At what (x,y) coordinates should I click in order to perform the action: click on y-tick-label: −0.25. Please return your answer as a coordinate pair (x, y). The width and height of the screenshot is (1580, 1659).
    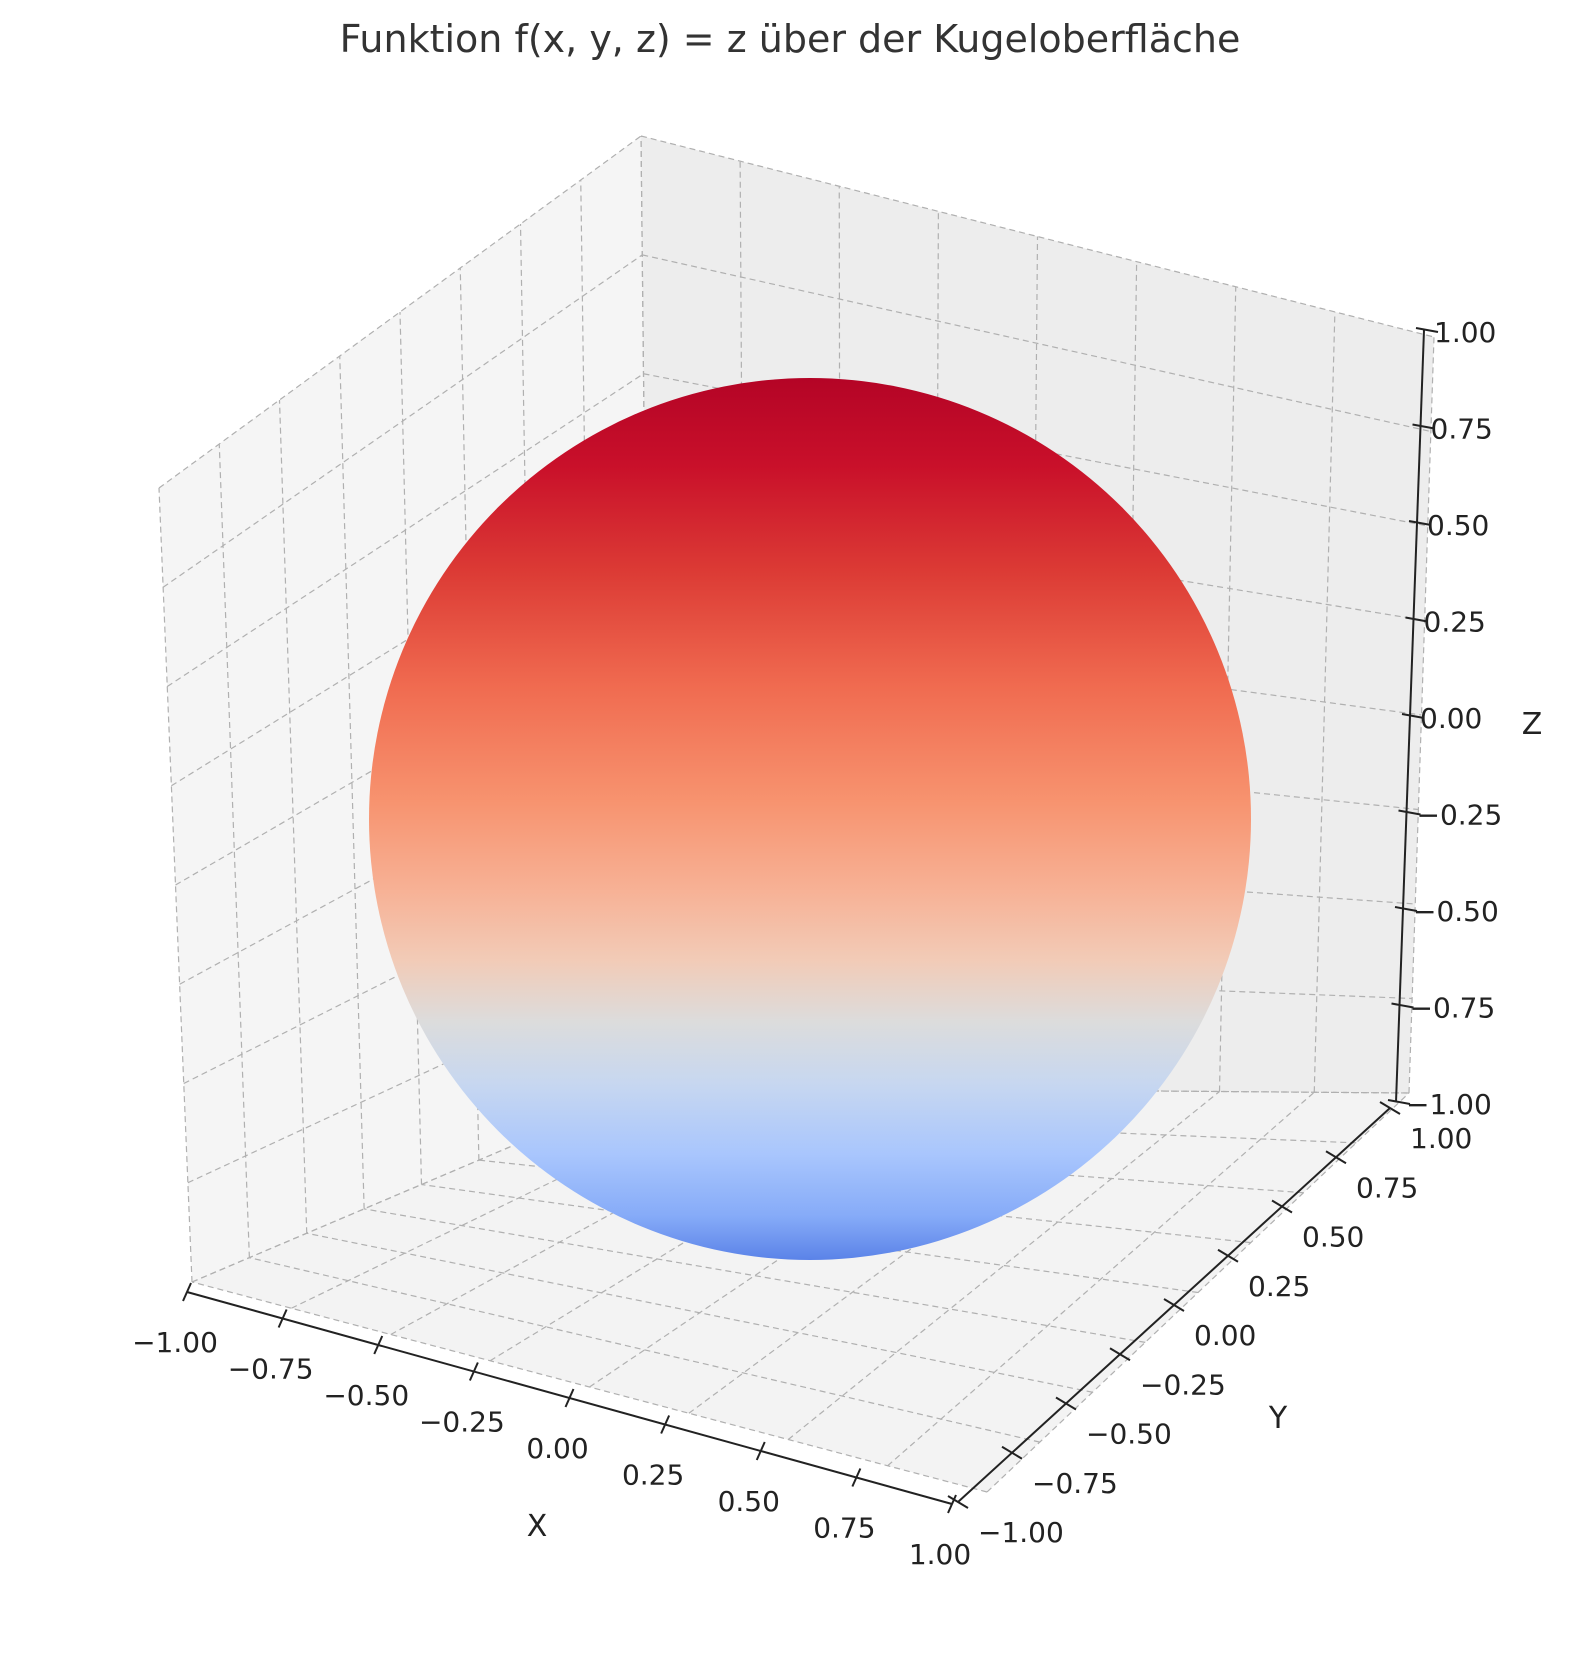
    Looking at the image, I should click on (1183, 1384).